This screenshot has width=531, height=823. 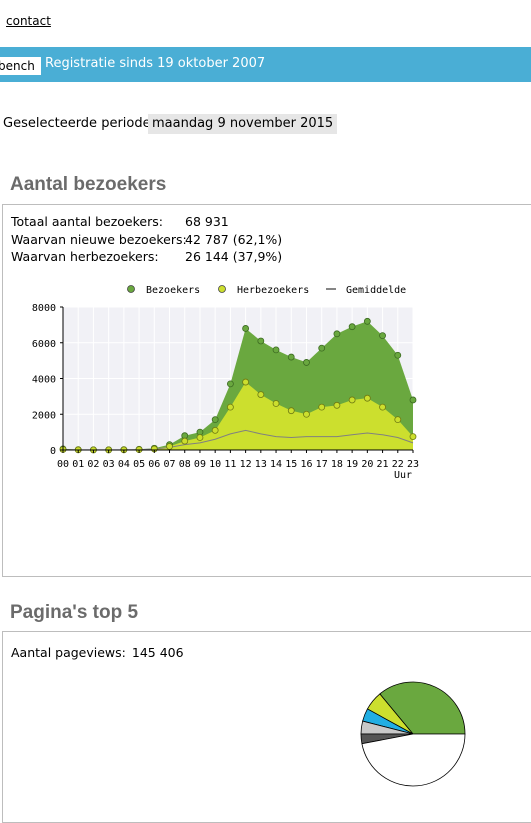 I want to click on stat-value: 26 144 (37,9%), so click(x=234, y=256).